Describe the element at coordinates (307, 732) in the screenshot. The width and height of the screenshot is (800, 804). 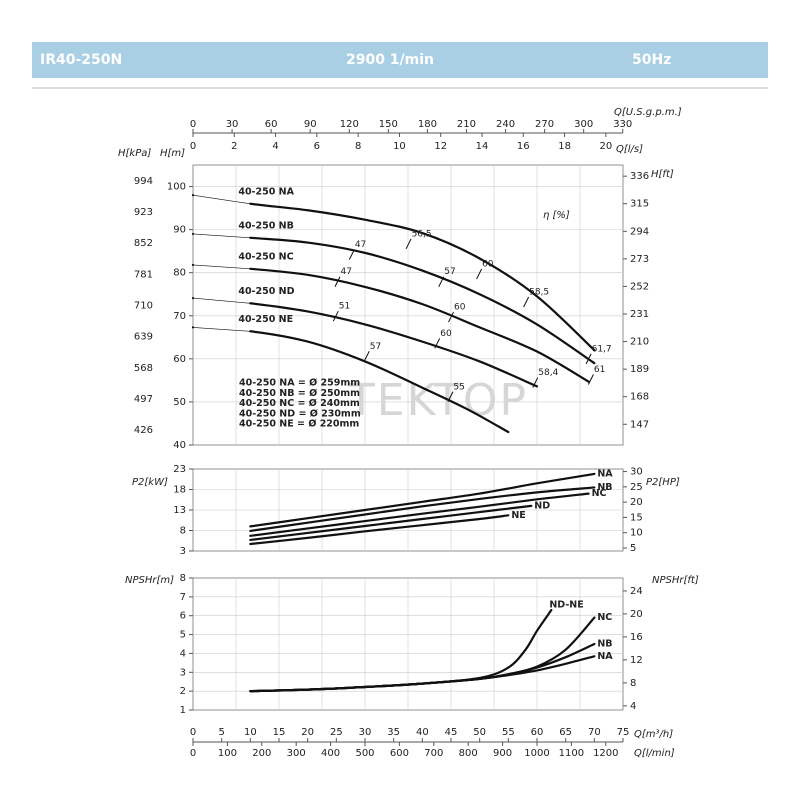
I see `x-tick-label: 20` at that location.